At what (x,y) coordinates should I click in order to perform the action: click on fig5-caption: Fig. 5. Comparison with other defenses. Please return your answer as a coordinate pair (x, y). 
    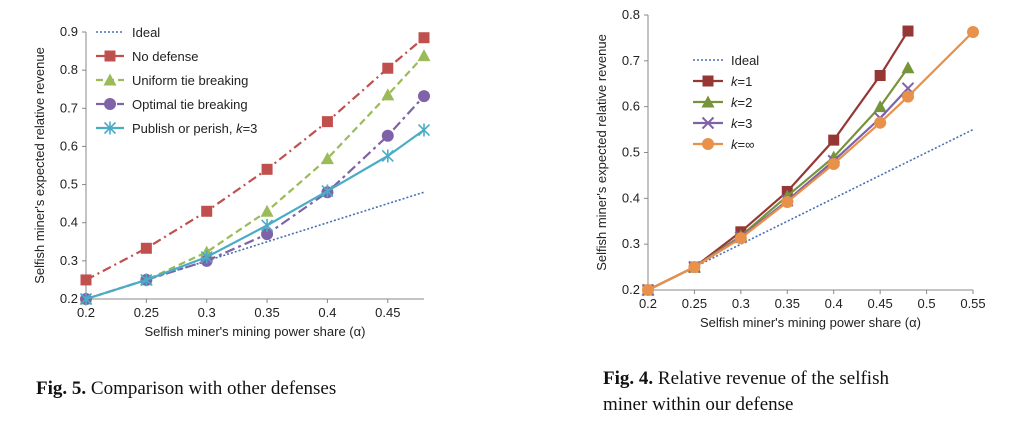
    Looking at the image, I should click on (186, 389).